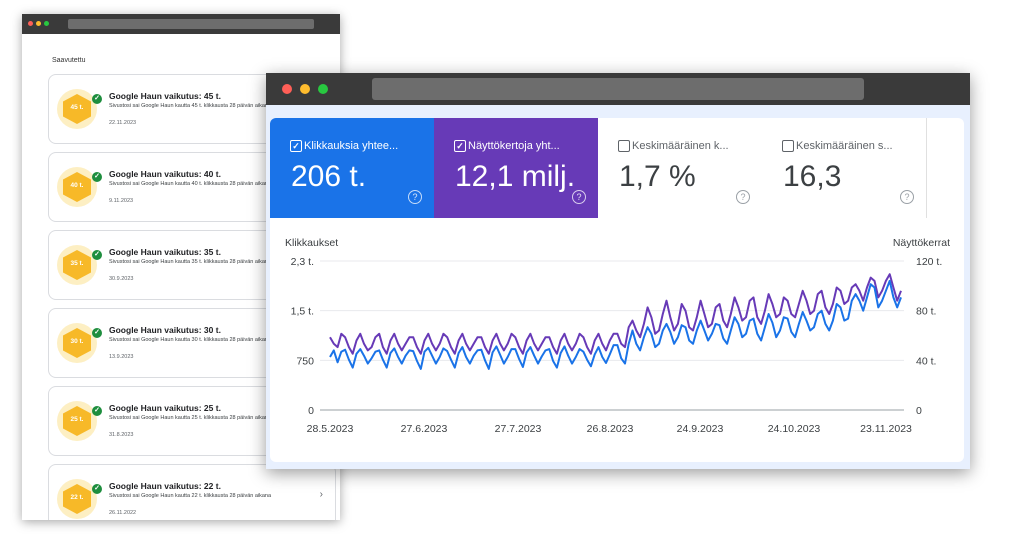 This screenshot has height=536, width=1024. What do you see at coordinates (886, 429) in the screenshot?
I see `x-tick-label: 23.11.2023` at bounding box center [886, 429].